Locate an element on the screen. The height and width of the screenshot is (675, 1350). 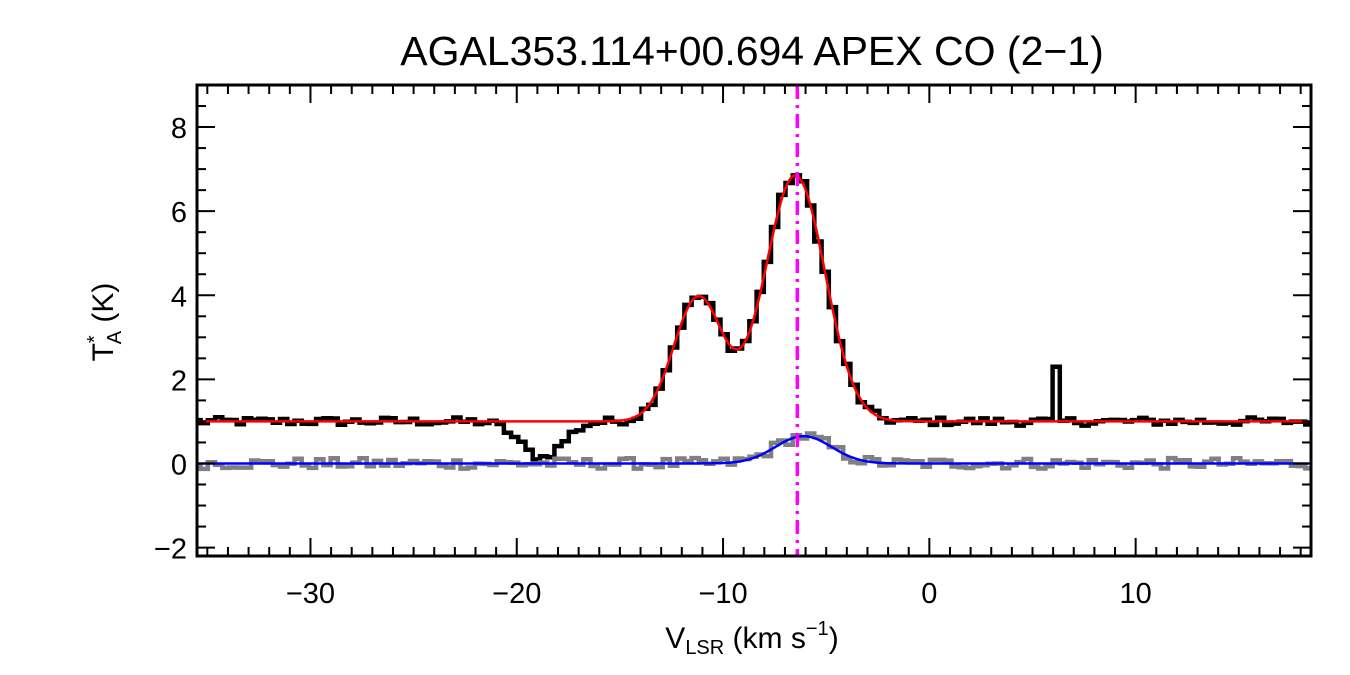
y-tick-label: 4 is located at coordinates (179, 297).